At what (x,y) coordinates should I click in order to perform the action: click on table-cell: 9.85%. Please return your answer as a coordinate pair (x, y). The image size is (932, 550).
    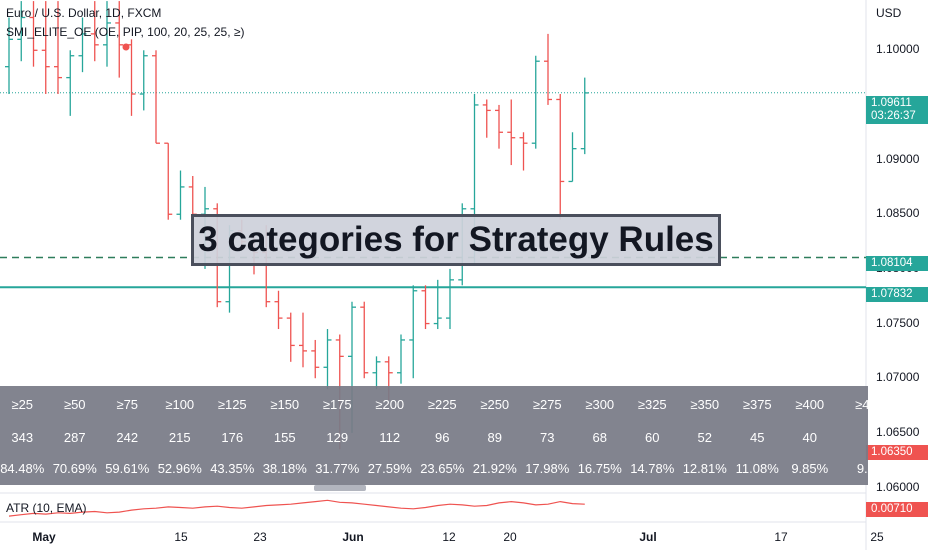
    Looking at the image, I should click on (810, 468).